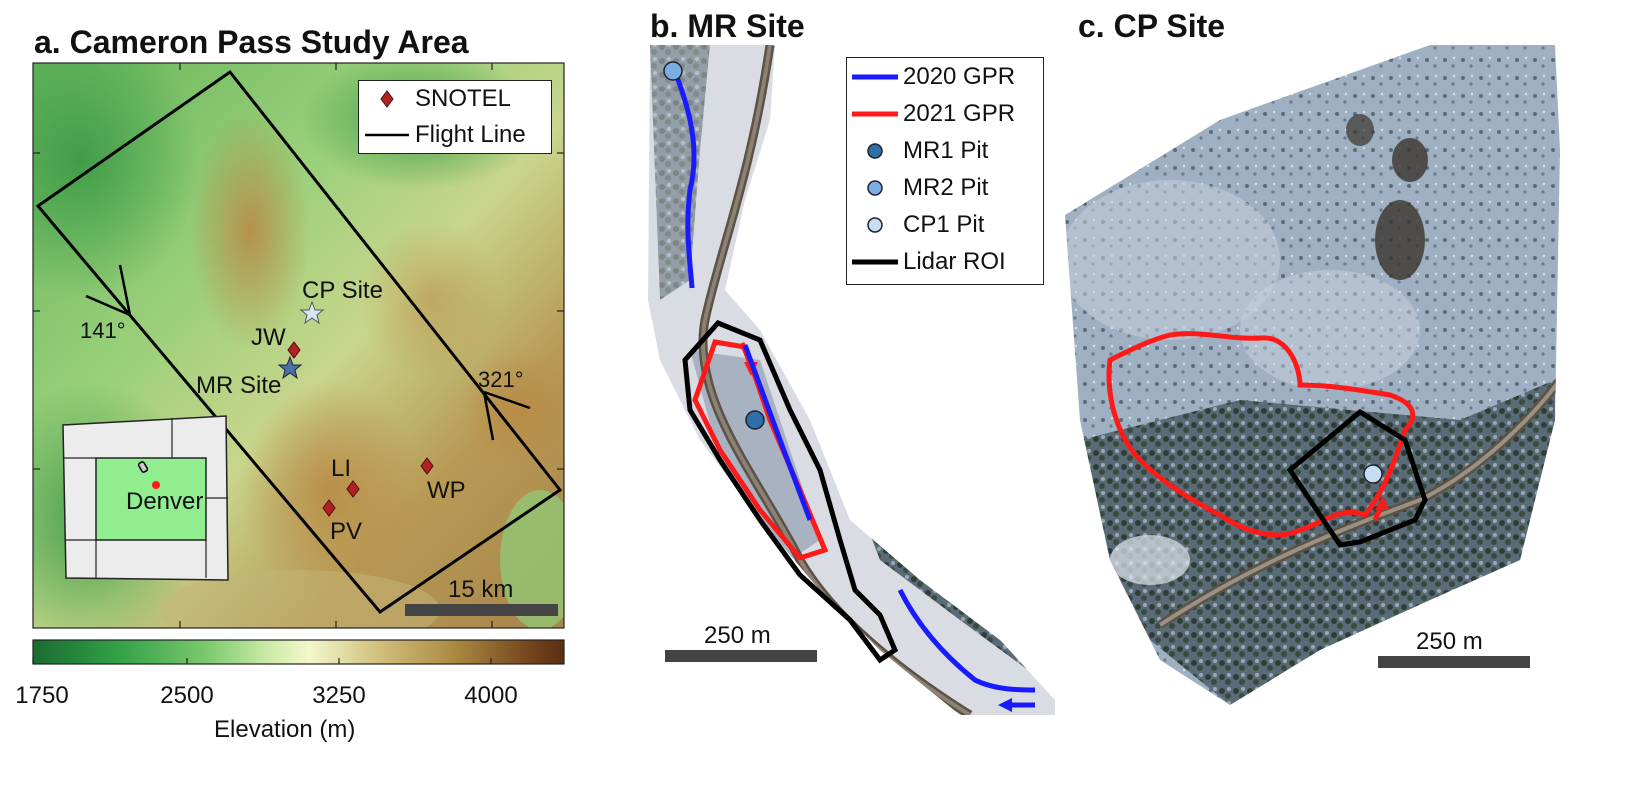 Image resolution: width=1639 pixels, height=797 pixels. I want to click on legend-gpr-2021: 2021 GPR, so click(945, 113).